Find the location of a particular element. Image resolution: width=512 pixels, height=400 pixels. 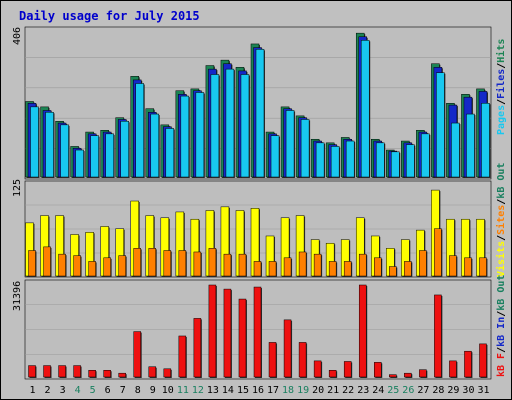

x-label-day-4: 4 is located at coordinates (78, 390).